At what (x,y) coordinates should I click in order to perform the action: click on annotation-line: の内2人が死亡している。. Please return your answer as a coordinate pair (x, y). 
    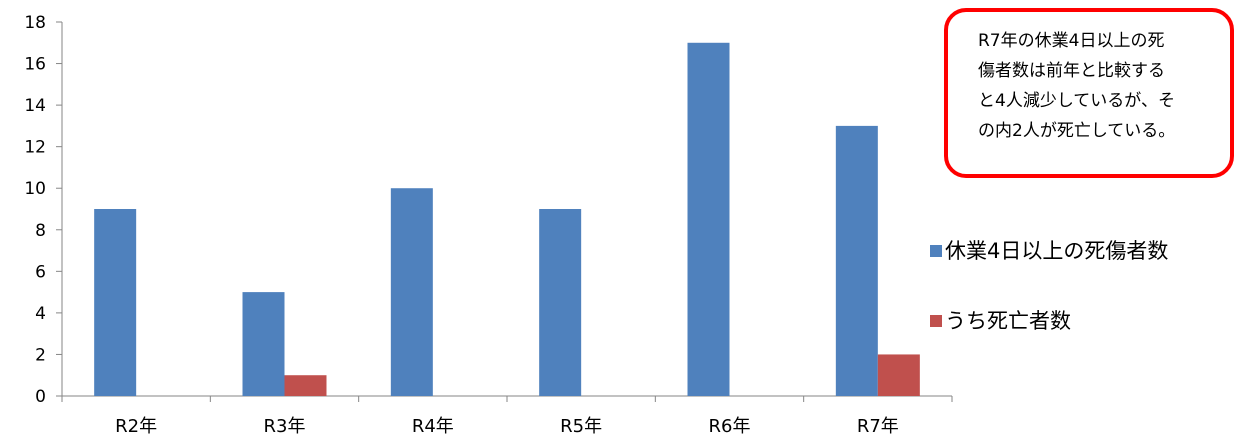
    Looking at the image, I should click on (1077, 131).